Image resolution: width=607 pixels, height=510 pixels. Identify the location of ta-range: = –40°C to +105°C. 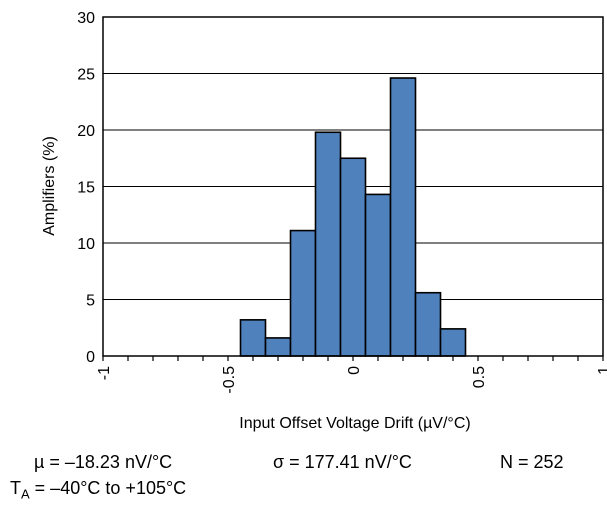
(108, 488).